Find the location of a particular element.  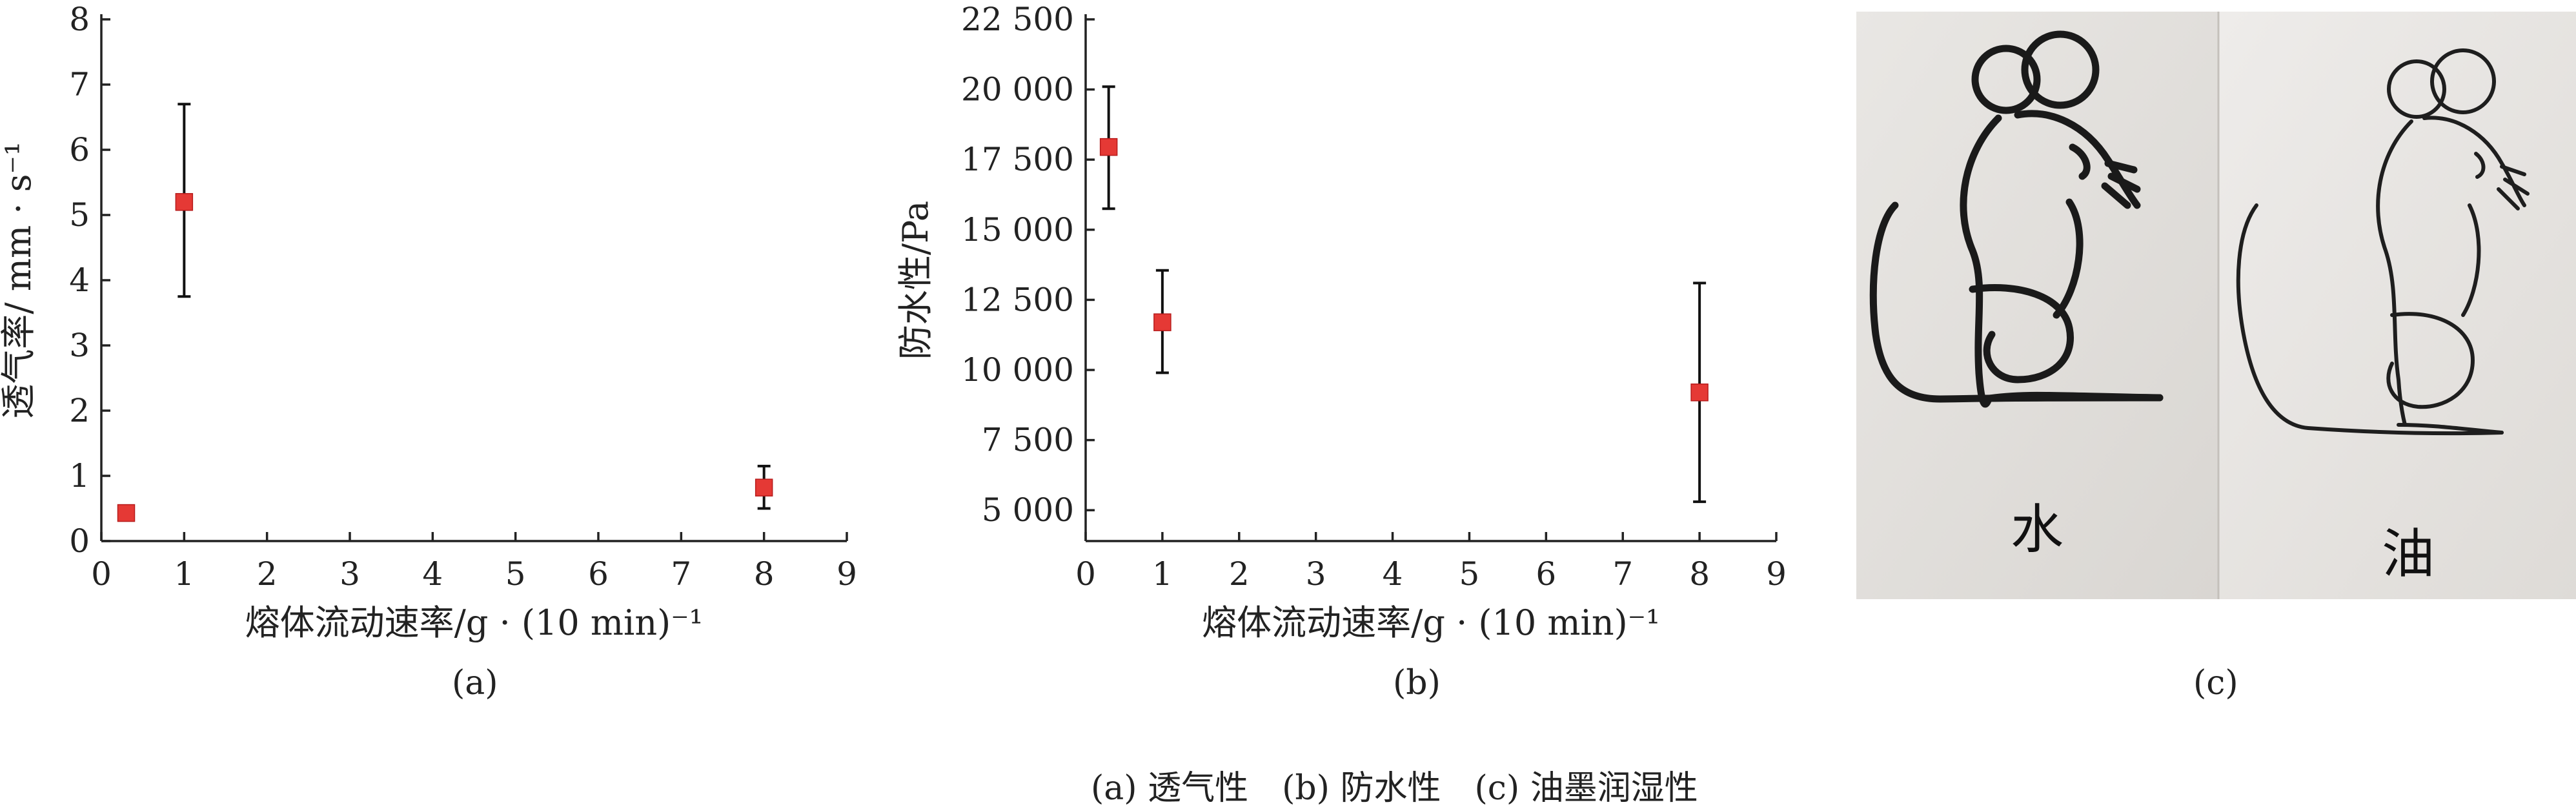

y-tick-label: 7 500 is located at coordinates (1028, 440).